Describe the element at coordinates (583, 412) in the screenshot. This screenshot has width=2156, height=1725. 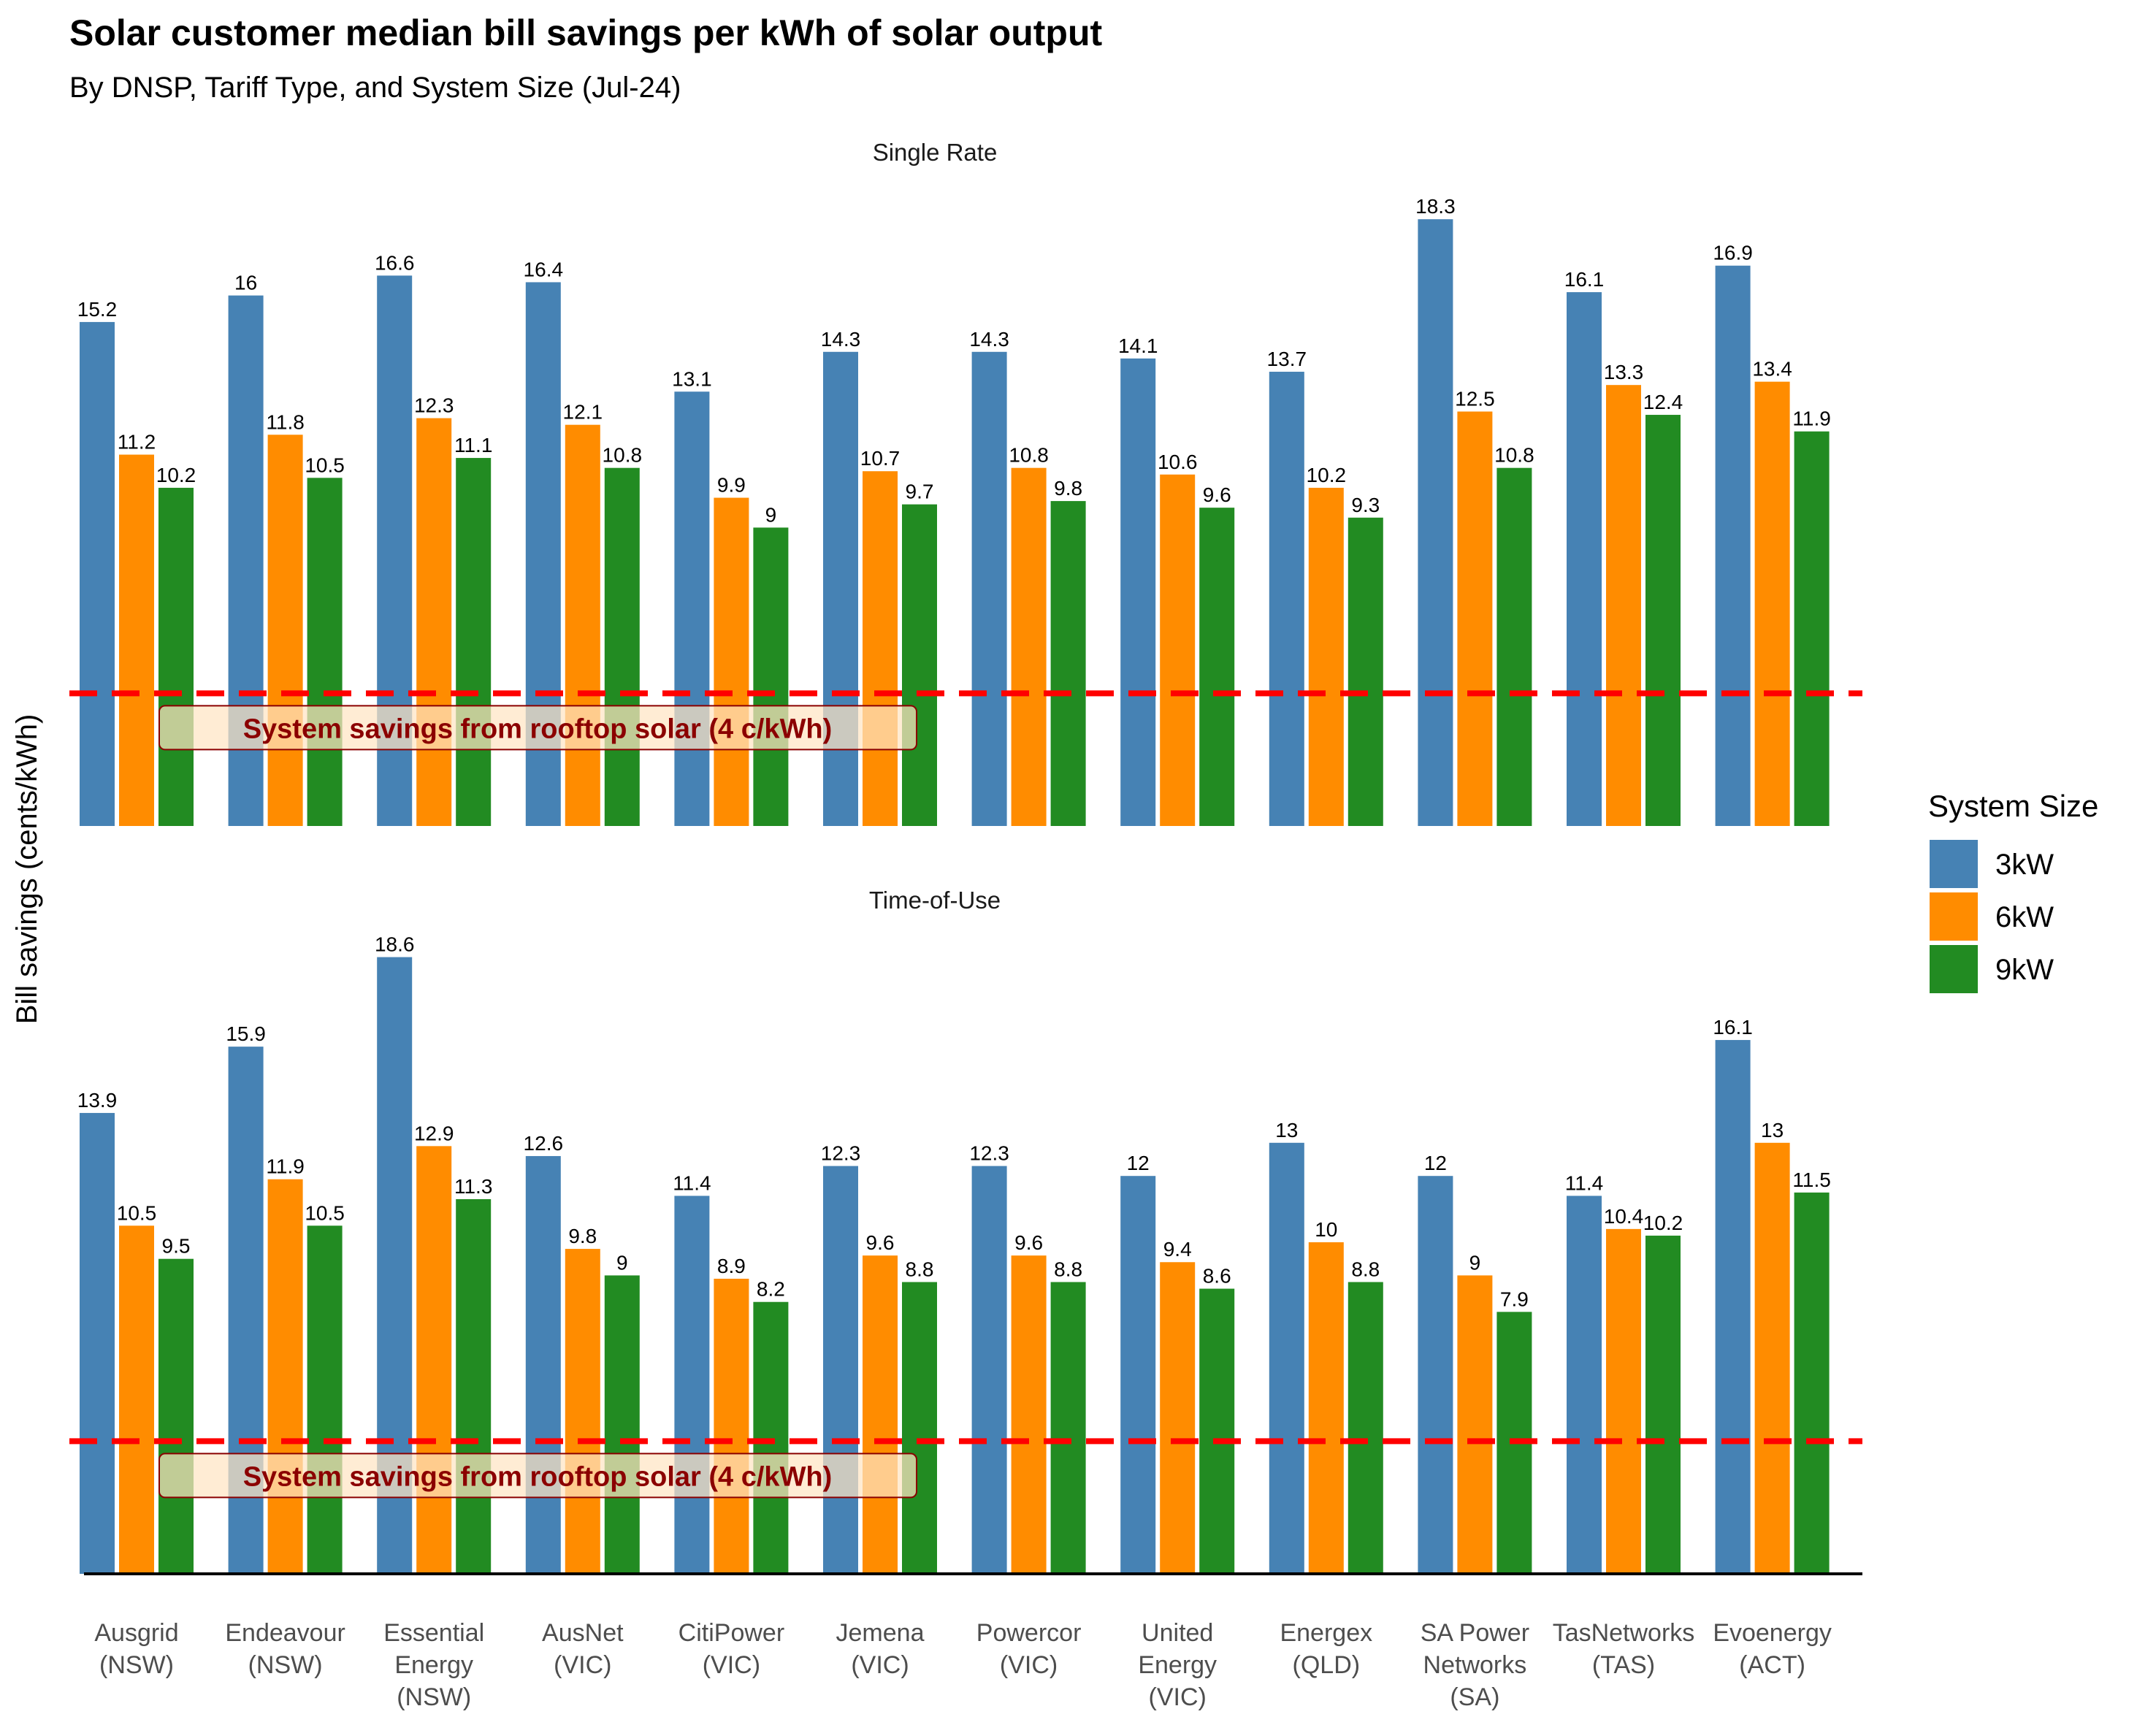
I see `bar-value-label: 12.1` at that location.